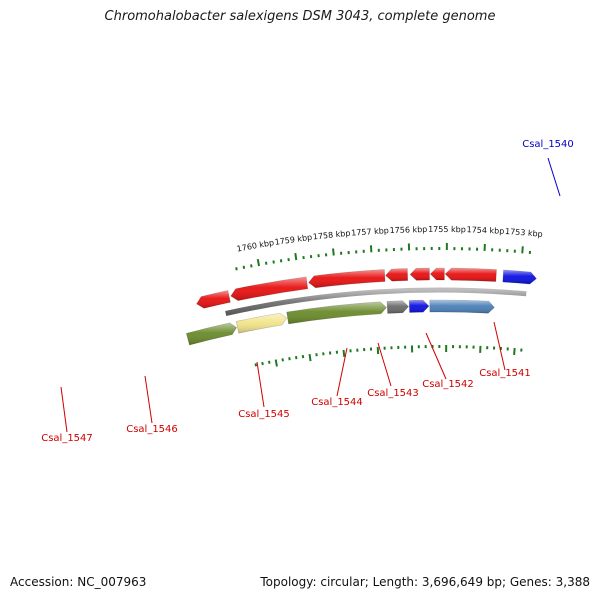 This screenshot has width=600, height=600. Describe the element at coordinates (485, 230) in the screenshot. I see `scale-label: 1754 kbp` at that location.